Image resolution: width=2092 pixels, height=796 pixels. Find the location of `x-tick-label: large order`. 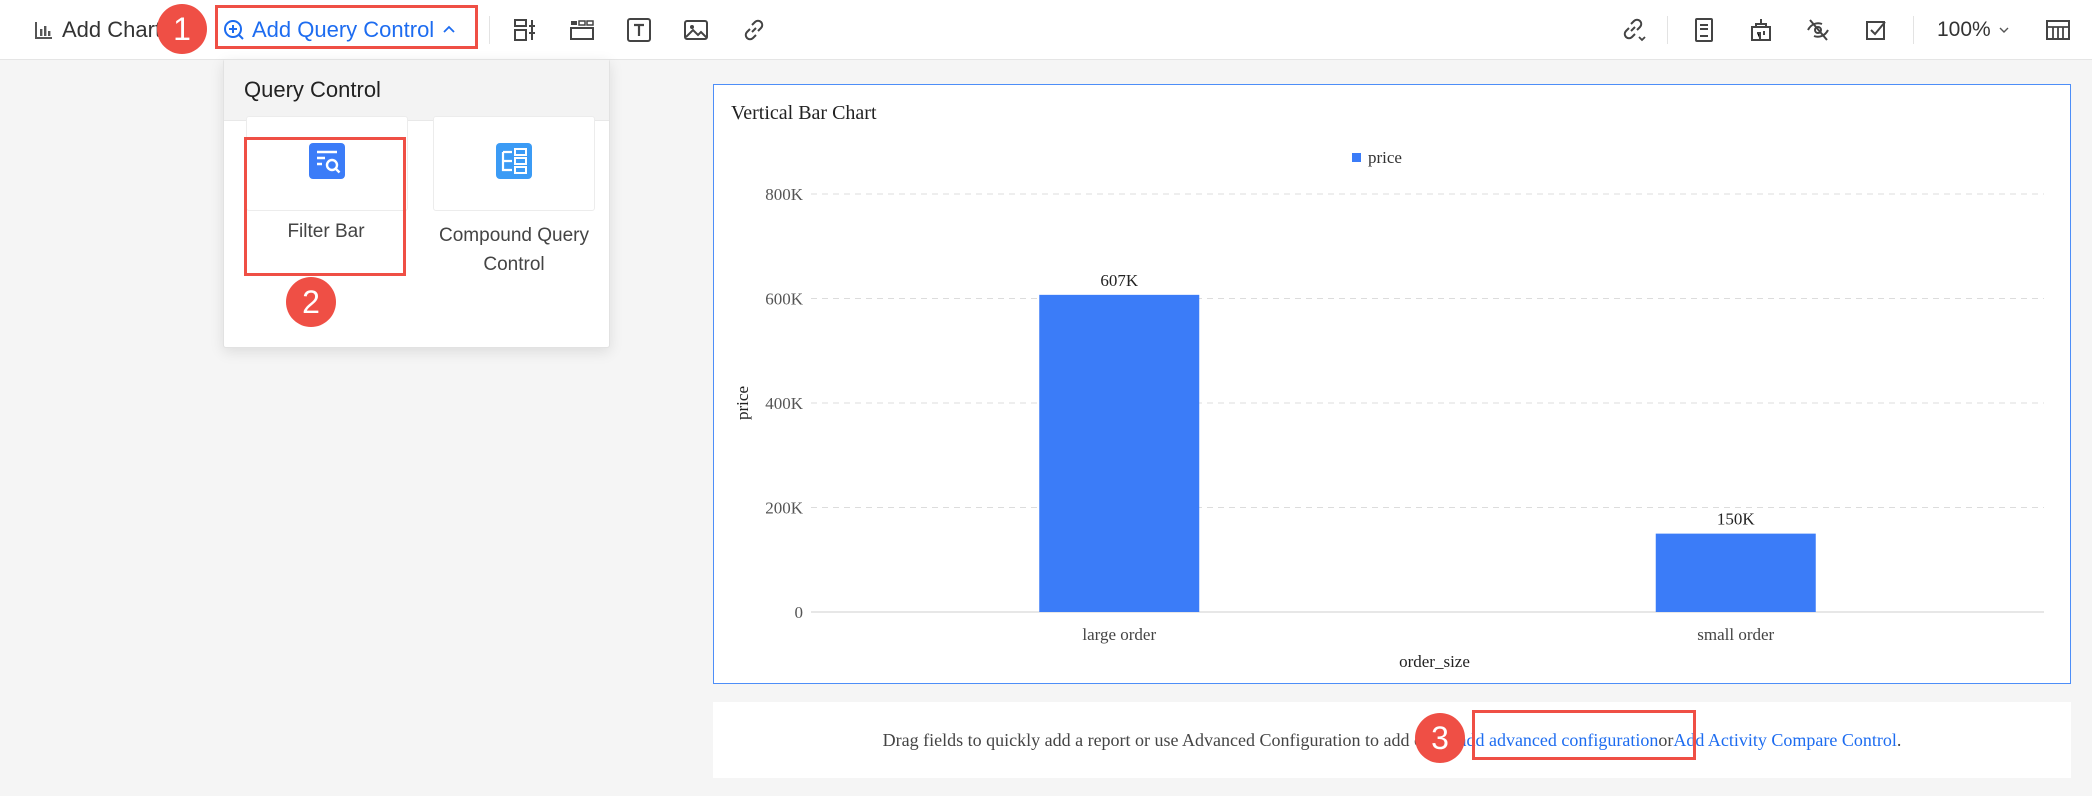

x-tick-label: large order is located at coordinates (1119, 634).